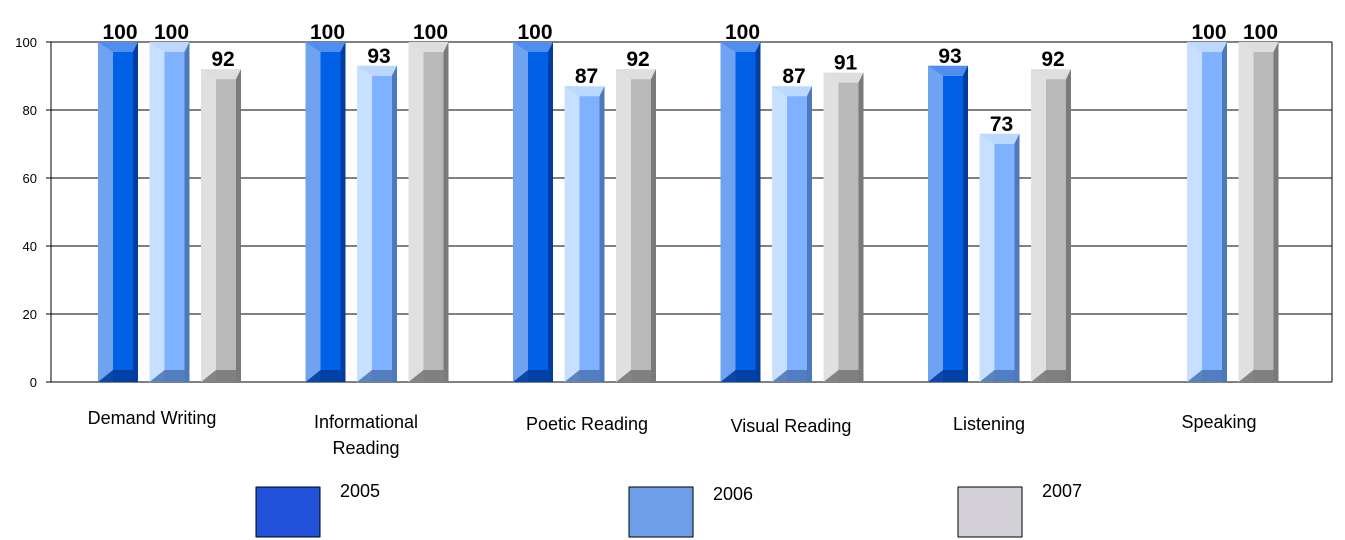 The width and height of the screenshot is (1345, 540). I want to click on data-label: 73, so click(1001, 124).